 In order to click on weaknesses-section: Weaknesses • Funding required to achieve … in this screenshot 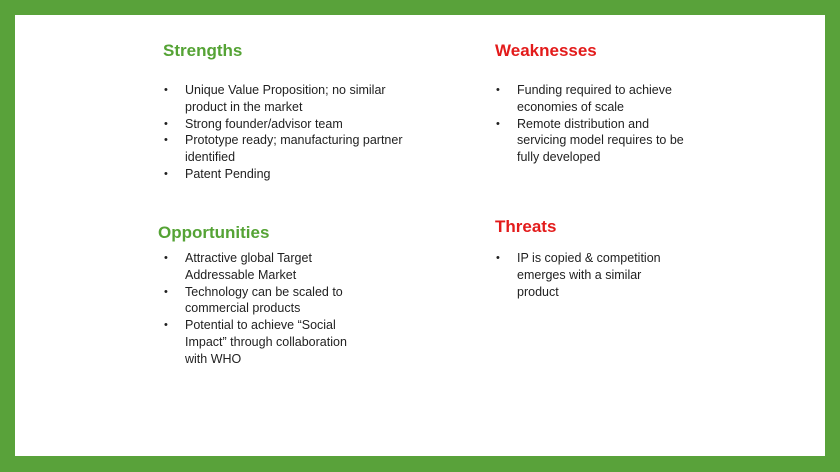, I will do `click(595, 103)`.